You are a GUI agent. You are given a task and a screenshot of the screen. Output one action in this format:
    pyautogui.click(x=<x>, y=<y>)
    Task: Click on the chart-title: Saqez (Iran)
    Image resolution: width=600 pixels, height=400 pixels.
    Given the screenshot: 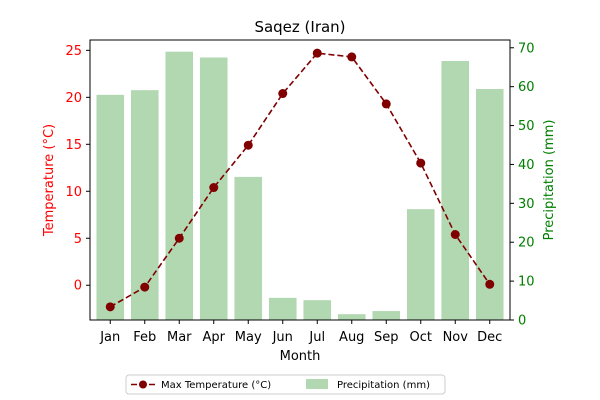 What is the action you would take?
    pyautogui.click(x=299, y=27)
    